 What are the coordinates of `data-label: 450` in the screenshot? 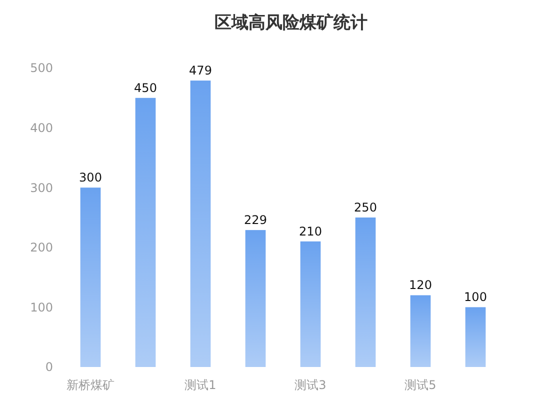 It's located at (145, 87).